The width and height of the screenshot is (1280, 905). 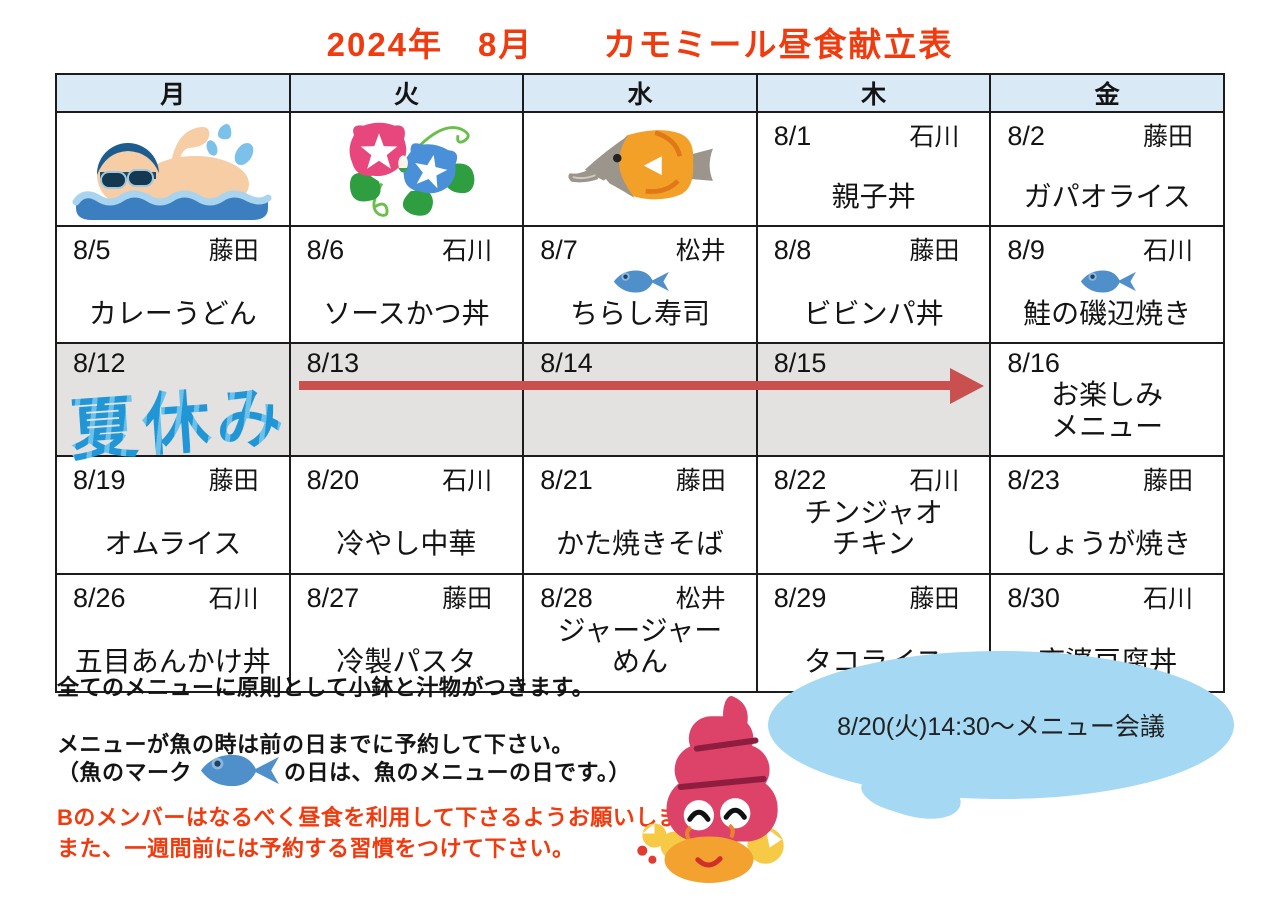 I want to click on cell-menu: かた焼きそば, so click(x=639, y=544).